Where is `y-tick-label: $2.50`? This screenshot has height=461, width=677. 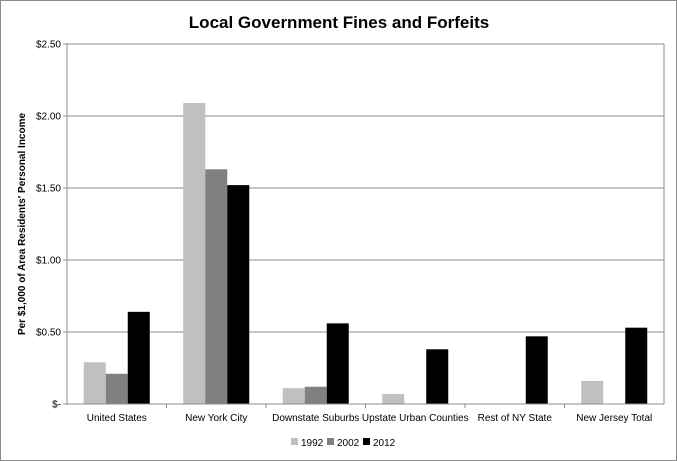 y-tick-label: $2.50 is located at coordinates (48, 45).